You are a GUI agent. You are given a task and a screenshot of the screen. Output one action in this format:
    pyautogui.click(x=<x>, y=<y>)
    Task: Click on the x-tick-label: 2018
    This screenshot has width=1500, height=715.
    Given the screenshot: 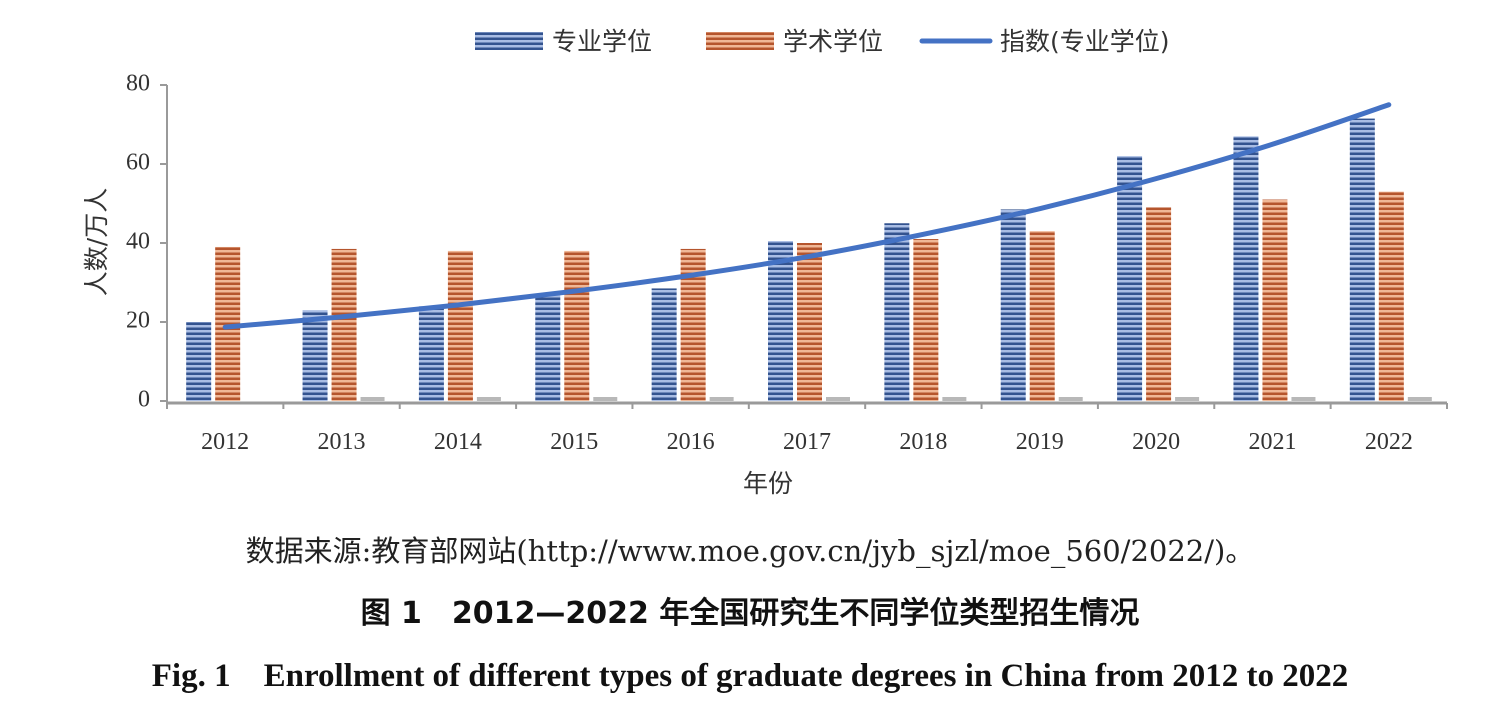 What is the action you would take?
    pyautogui.click(x=923, y=442)
    